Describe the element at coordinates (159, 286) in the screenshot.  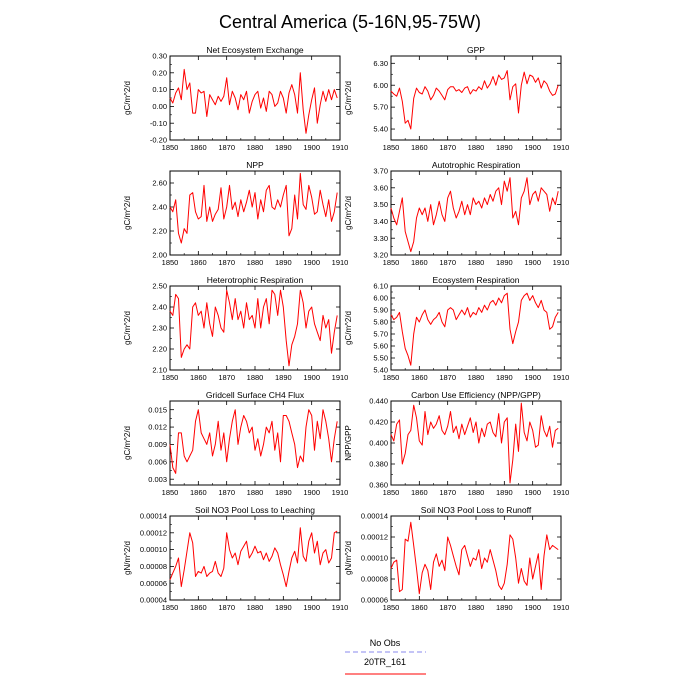
I see `y-tick-label: 2.50` at that location.